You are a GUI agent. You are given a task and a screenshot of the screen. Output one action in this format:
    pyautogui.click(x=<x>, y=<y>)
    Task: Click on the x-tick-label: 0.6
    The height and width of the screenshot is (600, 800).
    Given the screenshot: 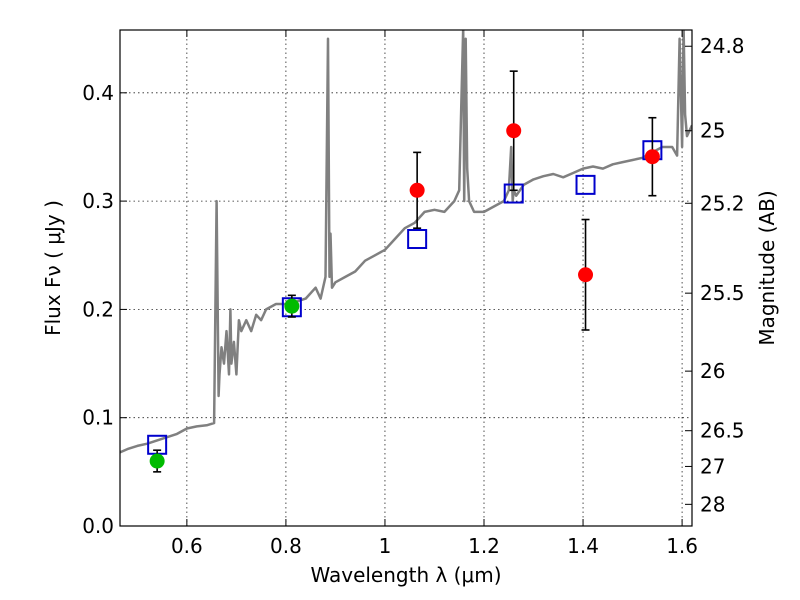 What is the action you would take?
    pyautogui.click(x=187, y=546)
    